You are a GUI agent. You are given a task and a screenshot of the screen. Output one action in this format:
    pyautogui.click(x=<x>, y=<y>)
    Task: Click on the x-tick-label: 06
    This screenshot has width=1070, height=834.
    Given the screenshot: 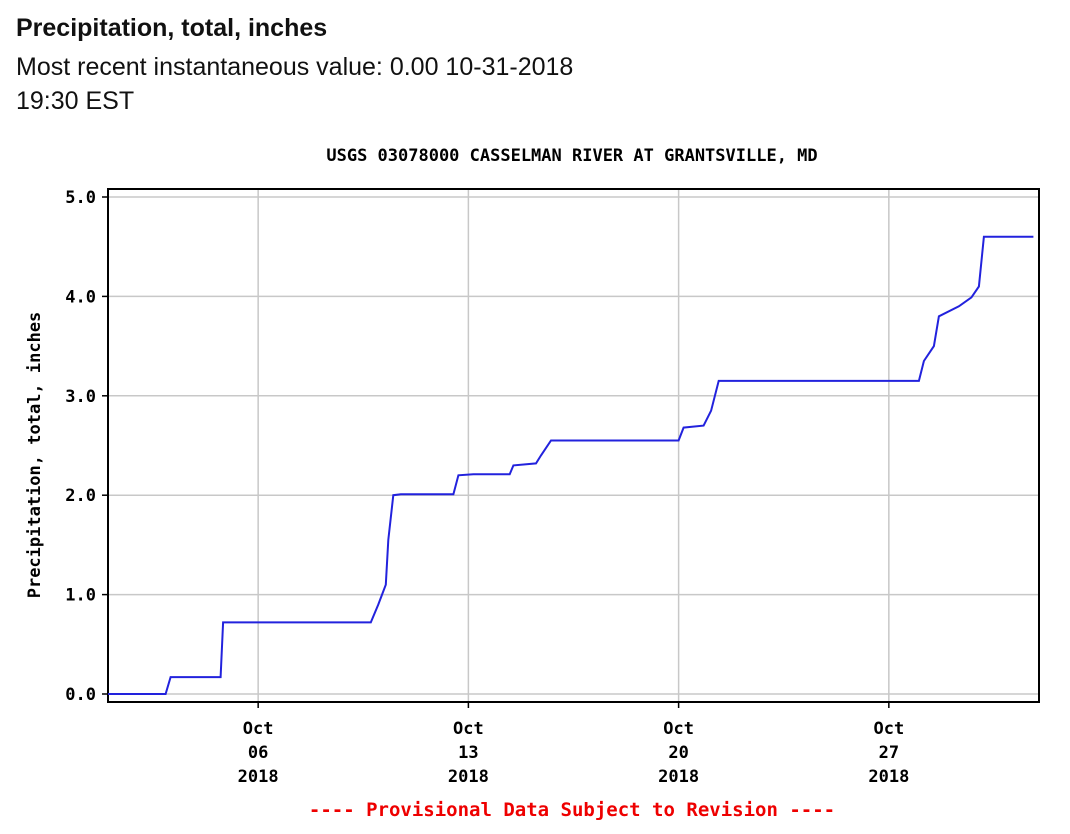 What is the action you would take?
    pyautogui.click(x=258, y=753)
    